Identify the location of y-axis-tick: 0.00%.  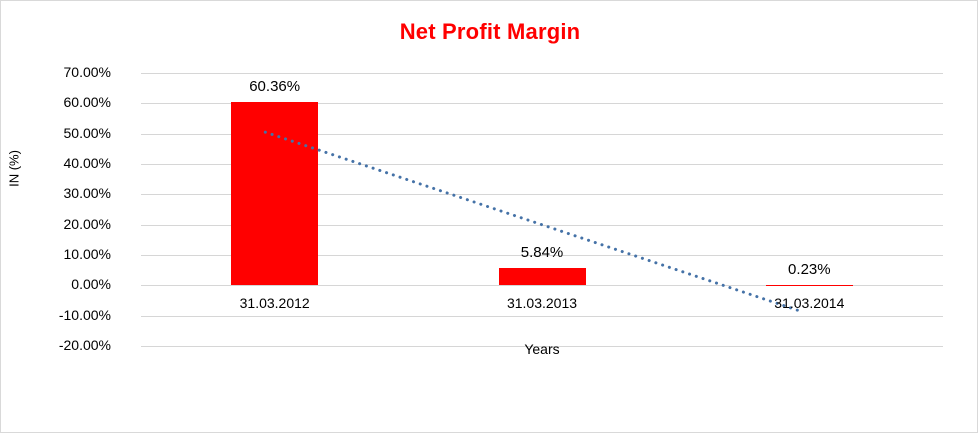
(472, 284).